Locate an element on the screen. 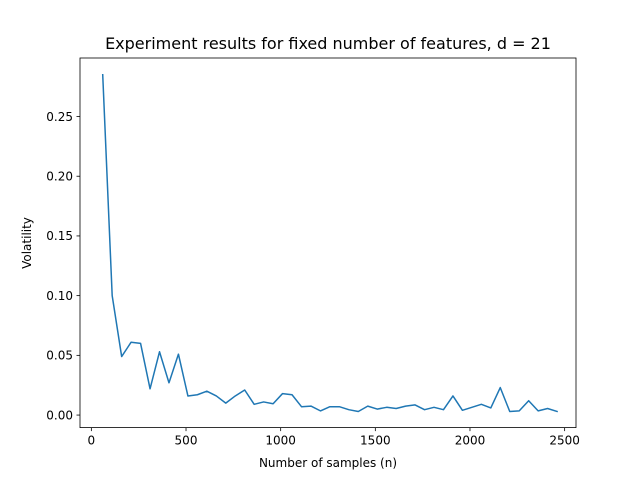 The height and width of the screenshot is (480, 640). y-tick-label: 0.20 is located at coordinates (59, 177).